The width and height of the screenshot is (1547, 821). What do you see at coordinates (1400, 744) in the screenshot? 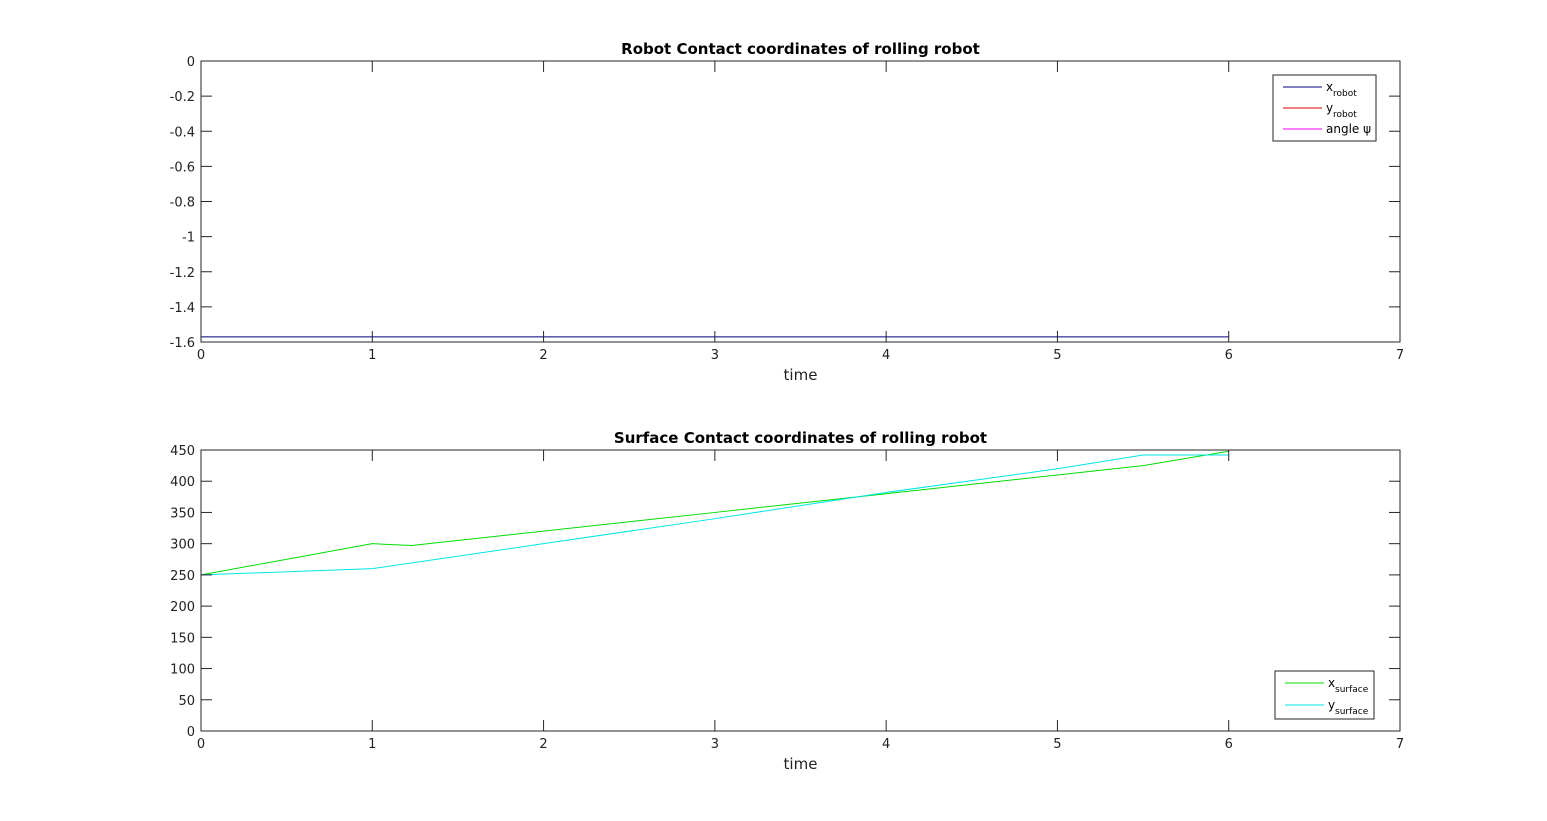
I see `surface-x-tick-label: 7` at bounding box center [1400, 744].